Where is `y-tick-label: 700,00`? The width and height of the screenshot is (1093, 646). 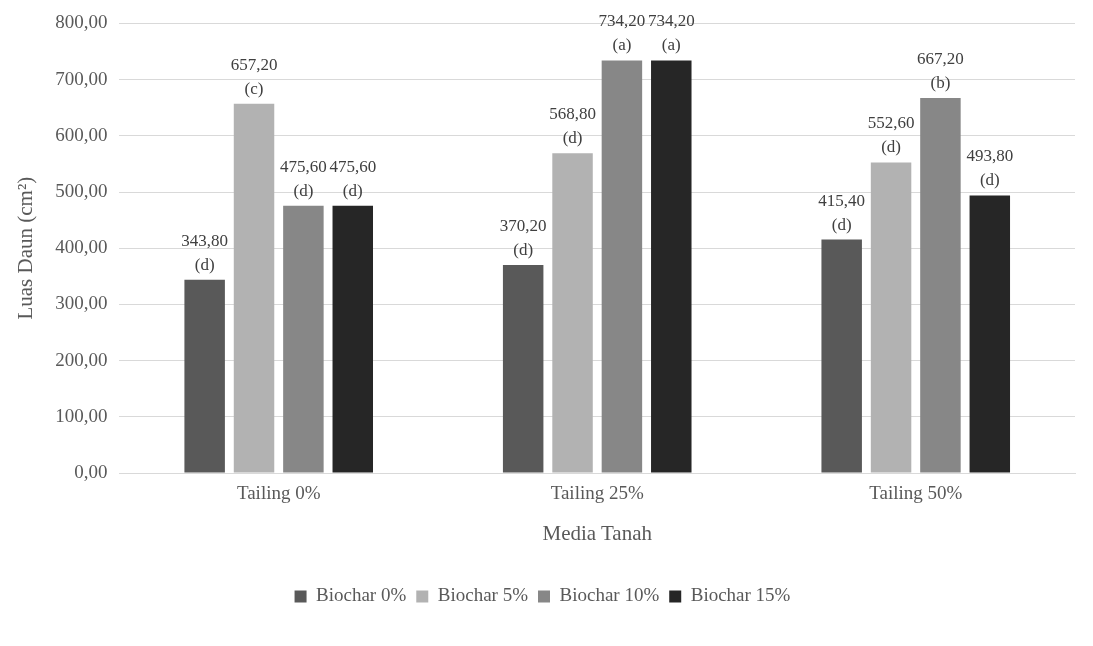
y-tick-label: 700,00 is located at coordinates (81, 78).